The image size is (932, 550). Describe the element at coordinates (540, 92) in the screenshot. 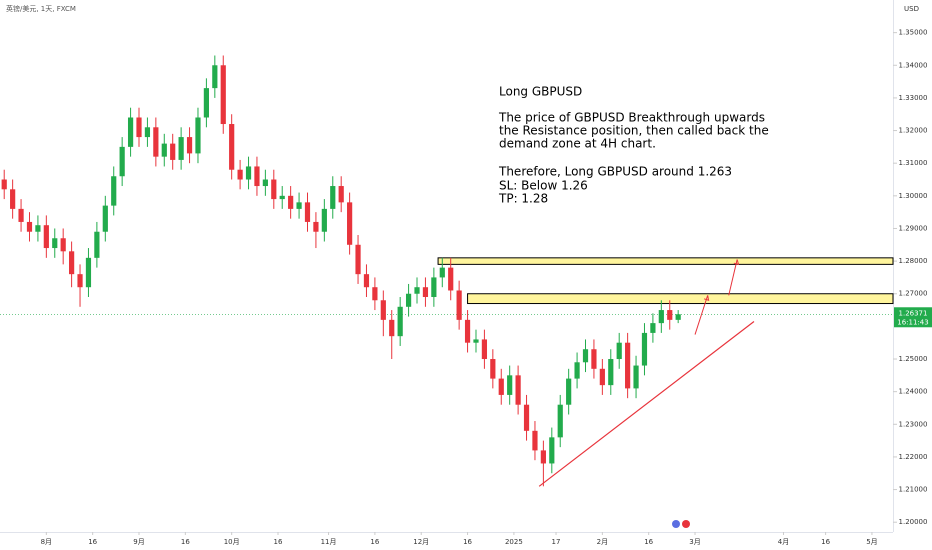

I see `annotation-line: Long GBPUSD` at that location.